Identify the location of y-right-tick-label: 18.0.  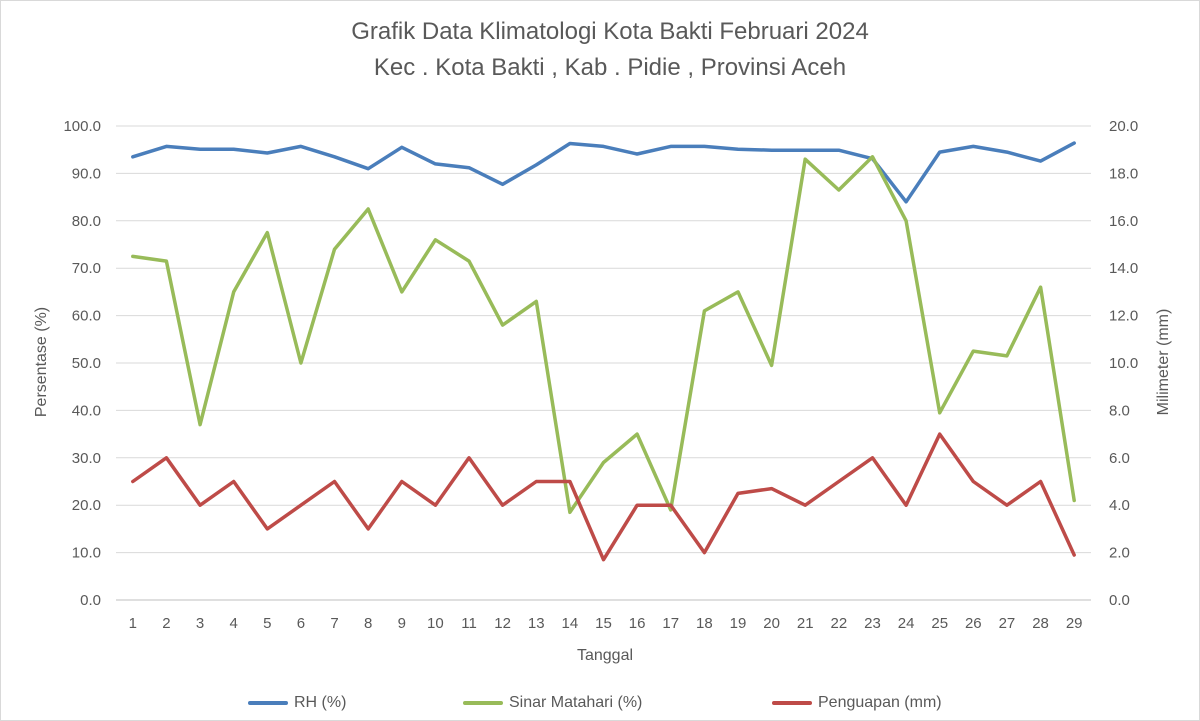
(1123, 173).